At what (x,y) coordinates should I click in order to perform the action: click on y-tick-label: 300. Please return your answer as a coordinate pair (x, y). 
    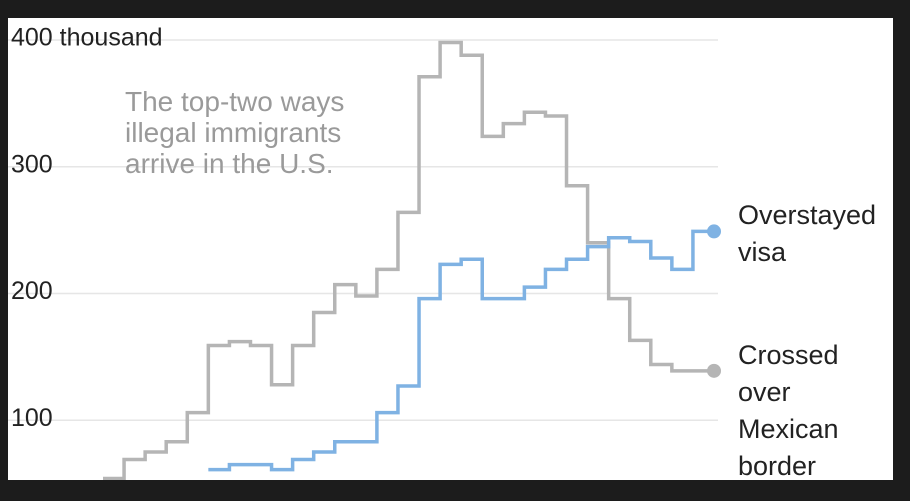
    Looking at the image, I should click on (32, 164).